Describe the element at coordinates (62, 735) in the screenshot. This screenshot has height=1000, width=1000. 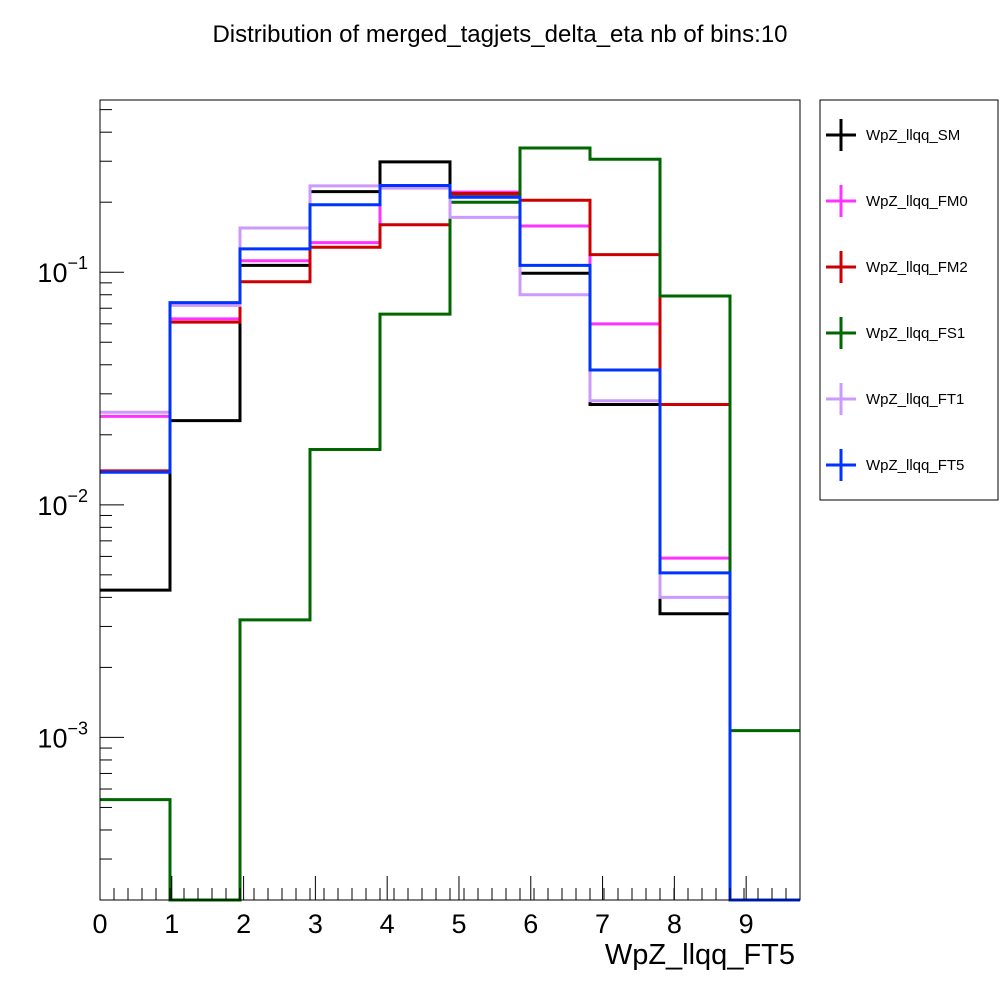
I see `y-tick-label: 10⁻³` at that location.